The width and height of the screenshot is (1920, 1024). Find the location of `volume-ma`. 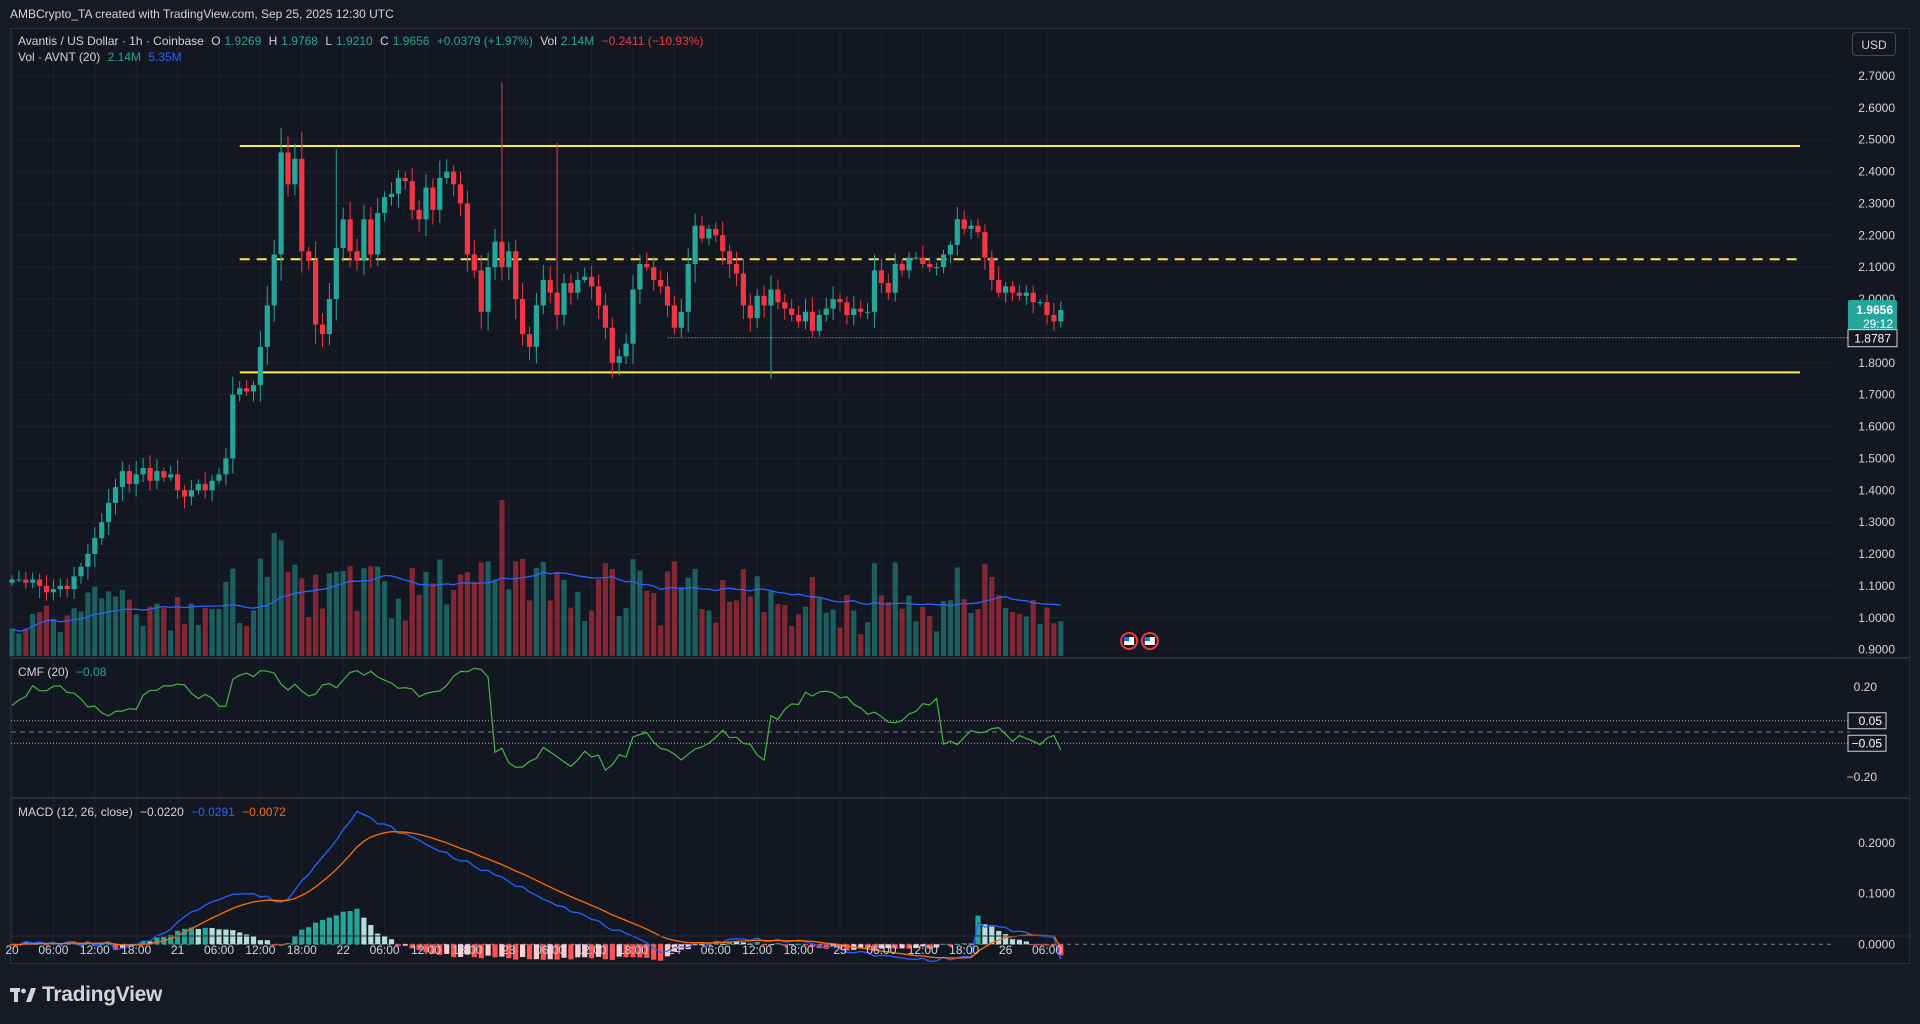

volume-ma is located at coordinates (585, 610).